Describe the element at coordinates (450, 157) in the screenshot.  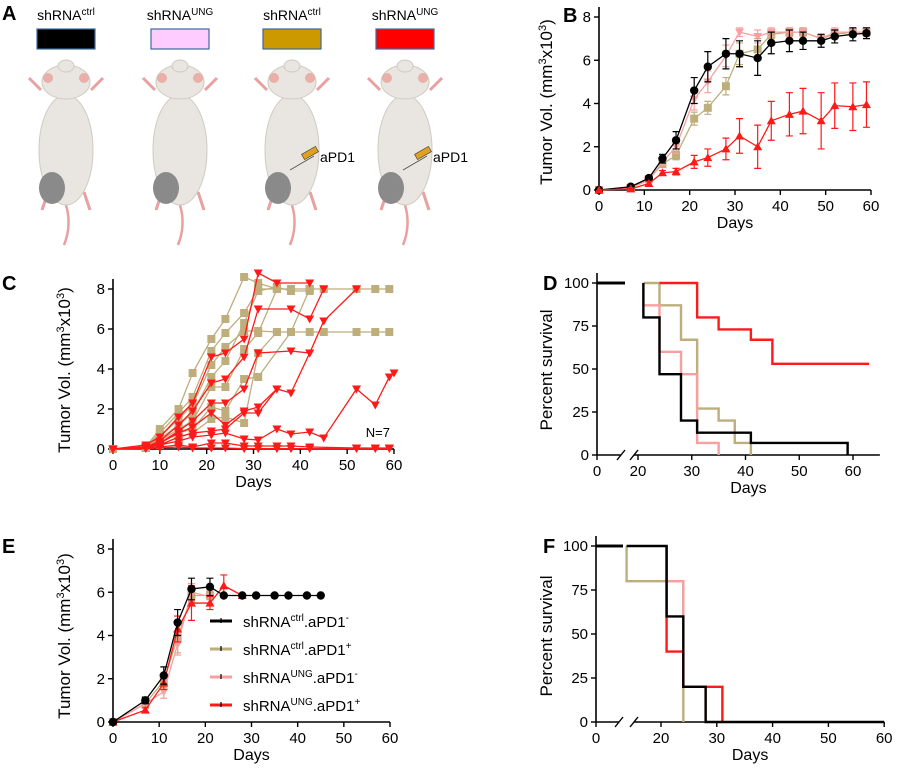
I see `treatment-label: aPD1` at that location.